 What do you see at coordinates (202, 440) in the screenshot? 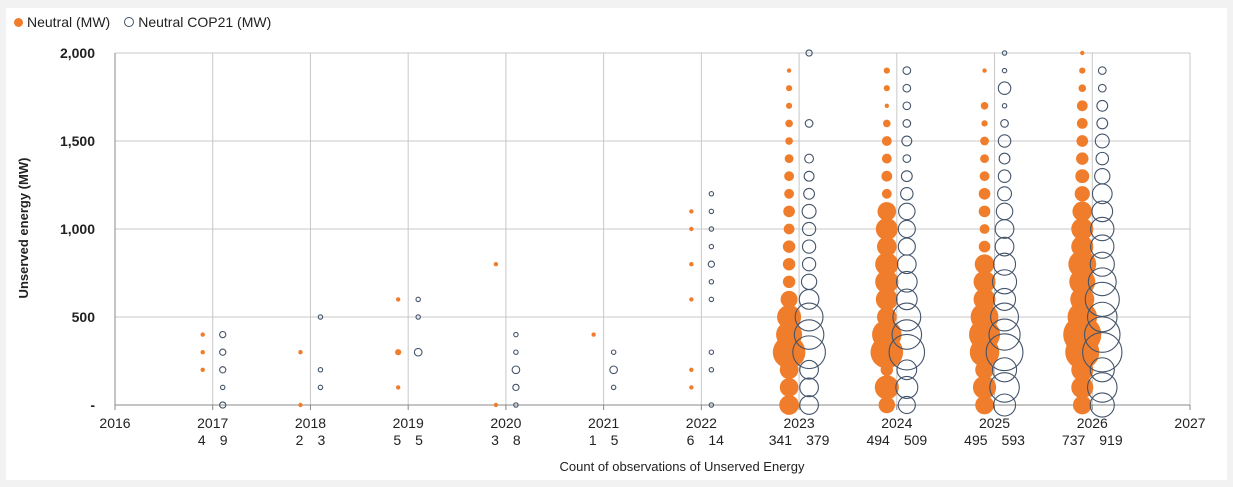
I see `count-label-neutral: 4` at bounding box center [202, 440].